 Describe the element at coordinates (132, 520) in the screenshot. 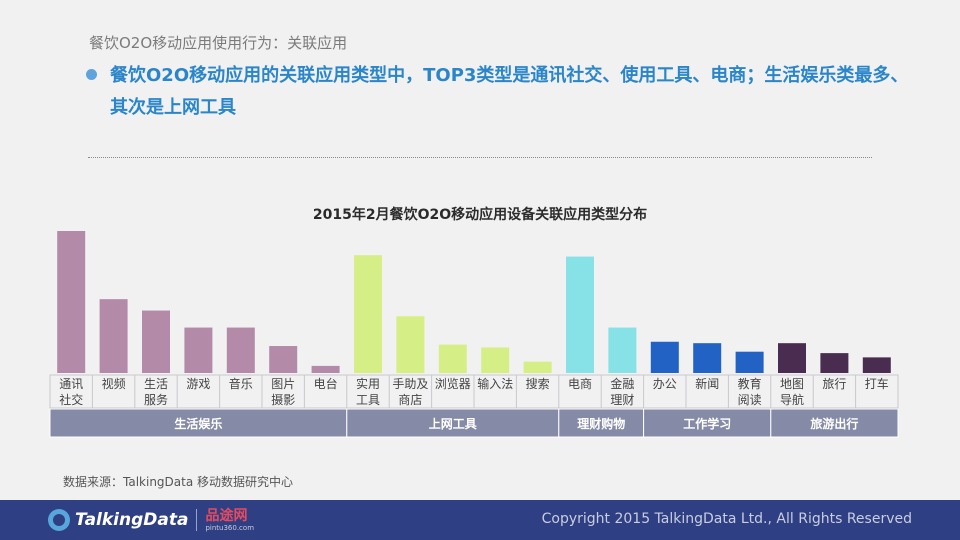

I see `logo-text: TalkingData` at that location.